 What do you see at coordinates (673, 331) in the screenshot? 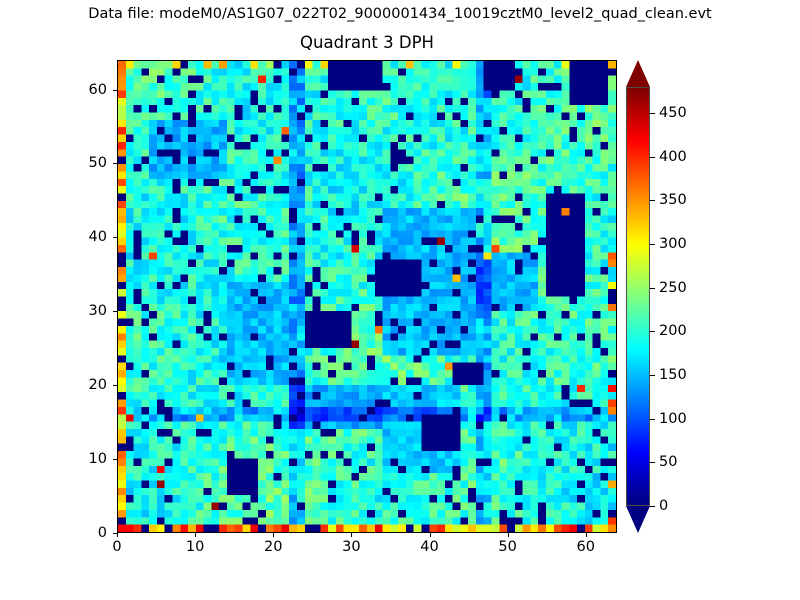
I see `colorbar-tick-label: 200` at bounding box center [673, 331].